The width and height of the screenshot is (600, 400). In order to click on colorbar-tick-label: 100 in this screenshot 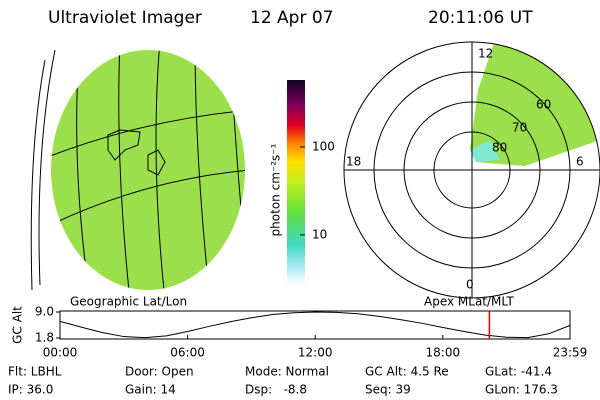, I will do `click(323, 146)`.